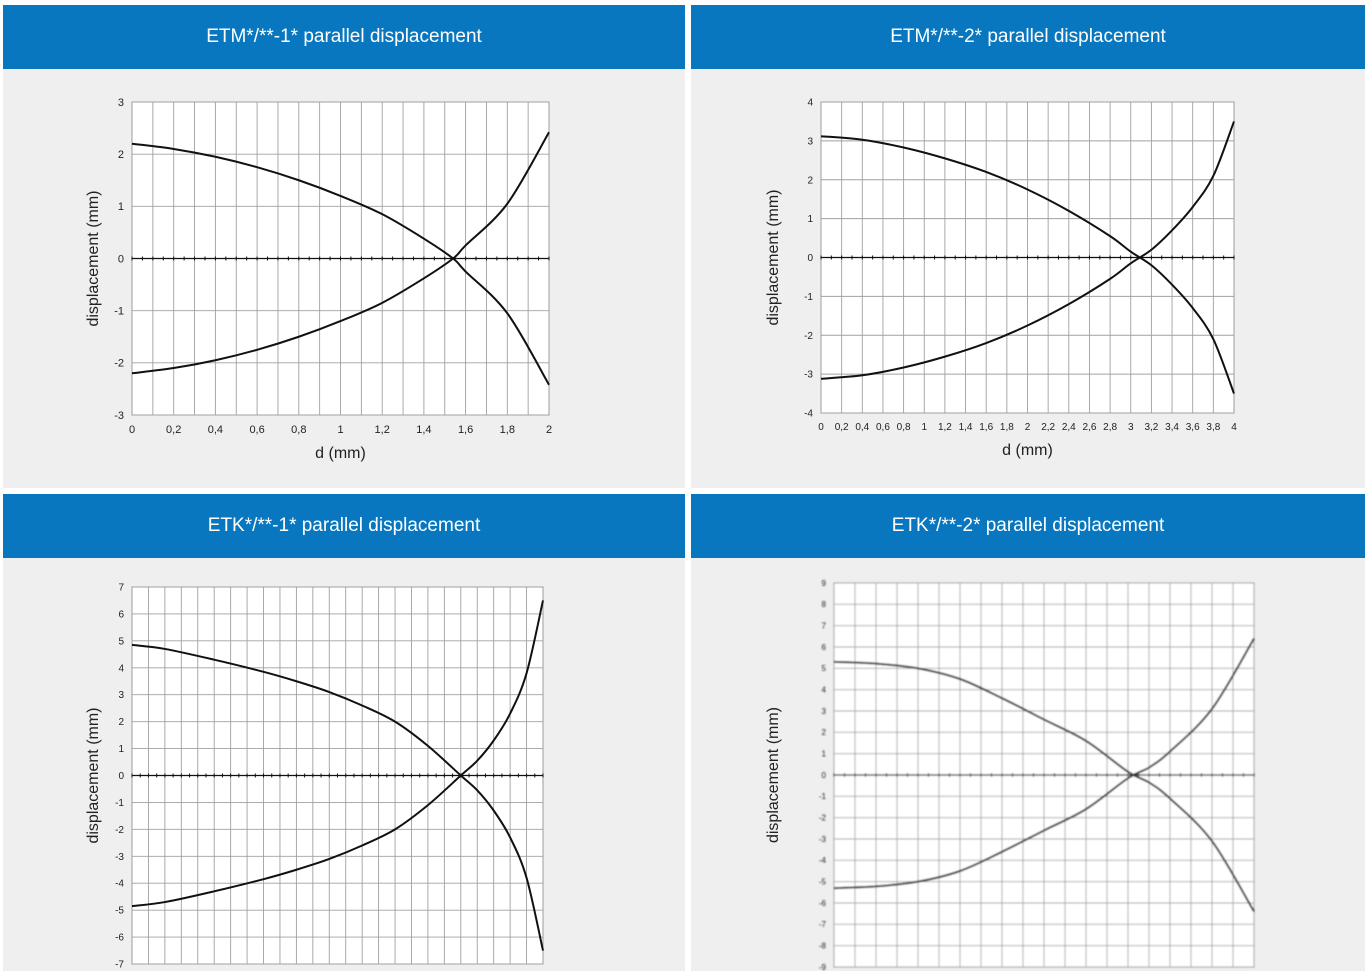  What do you see at coordinates (1048, 427) in the screenshot?
I see `x-tick-label: 2,2` at bounding box center [1048, 427].